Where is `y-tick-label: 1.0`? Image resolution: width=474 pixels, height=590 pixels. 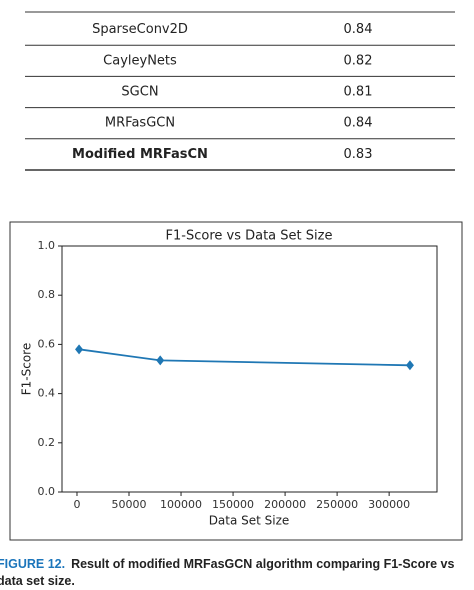 y-tick-label: 1.0 is located at coordinates (47, 245).